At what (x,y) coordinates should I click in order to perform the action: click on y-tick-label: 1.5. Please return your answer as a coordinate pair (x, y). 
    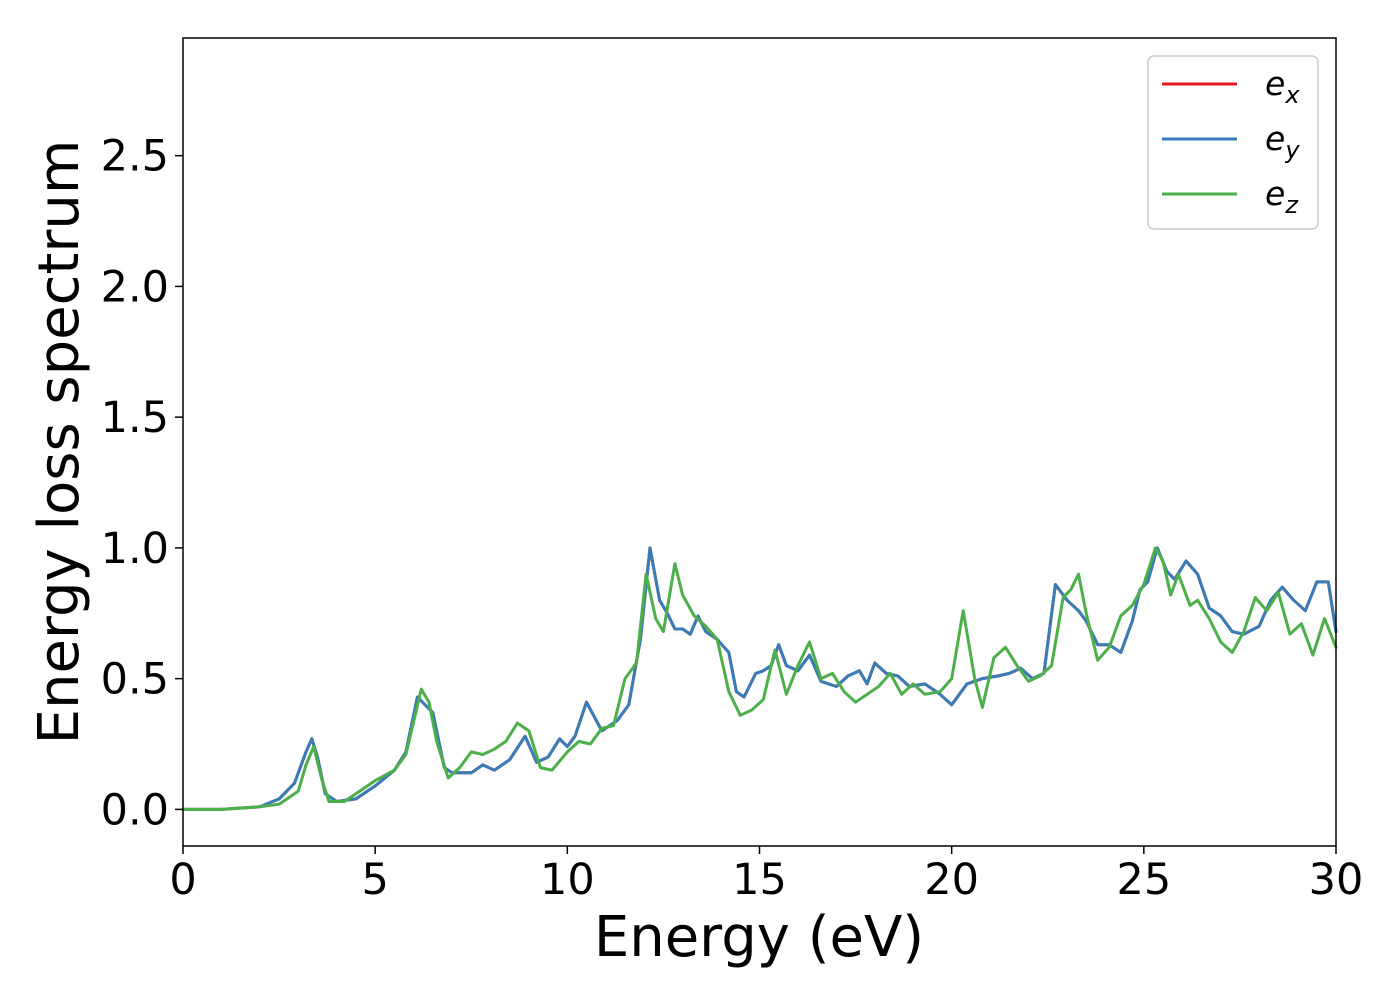
    Looking at the image, I should click on (135, 418).